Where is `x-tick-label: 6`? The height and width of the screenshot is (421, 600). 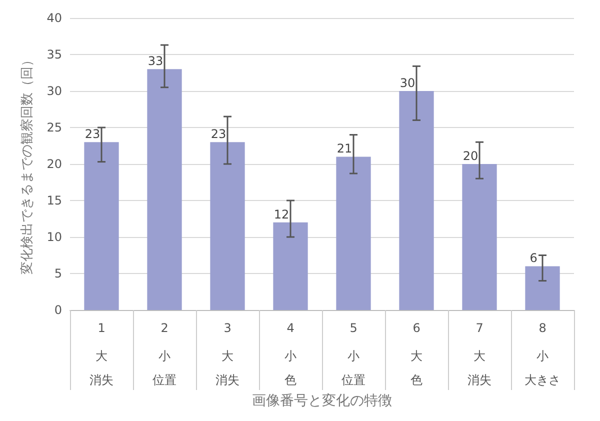
x-tick-label: 6 is located at coordinates (416, 328).